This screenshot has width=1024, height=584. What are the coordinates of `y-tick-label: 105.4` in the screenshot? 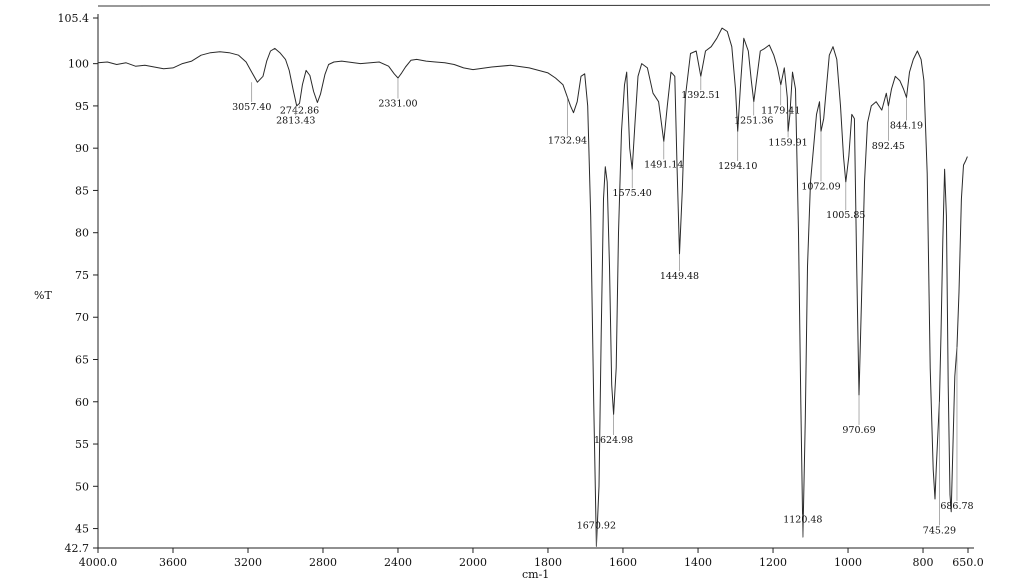 It's located at (74, 18).